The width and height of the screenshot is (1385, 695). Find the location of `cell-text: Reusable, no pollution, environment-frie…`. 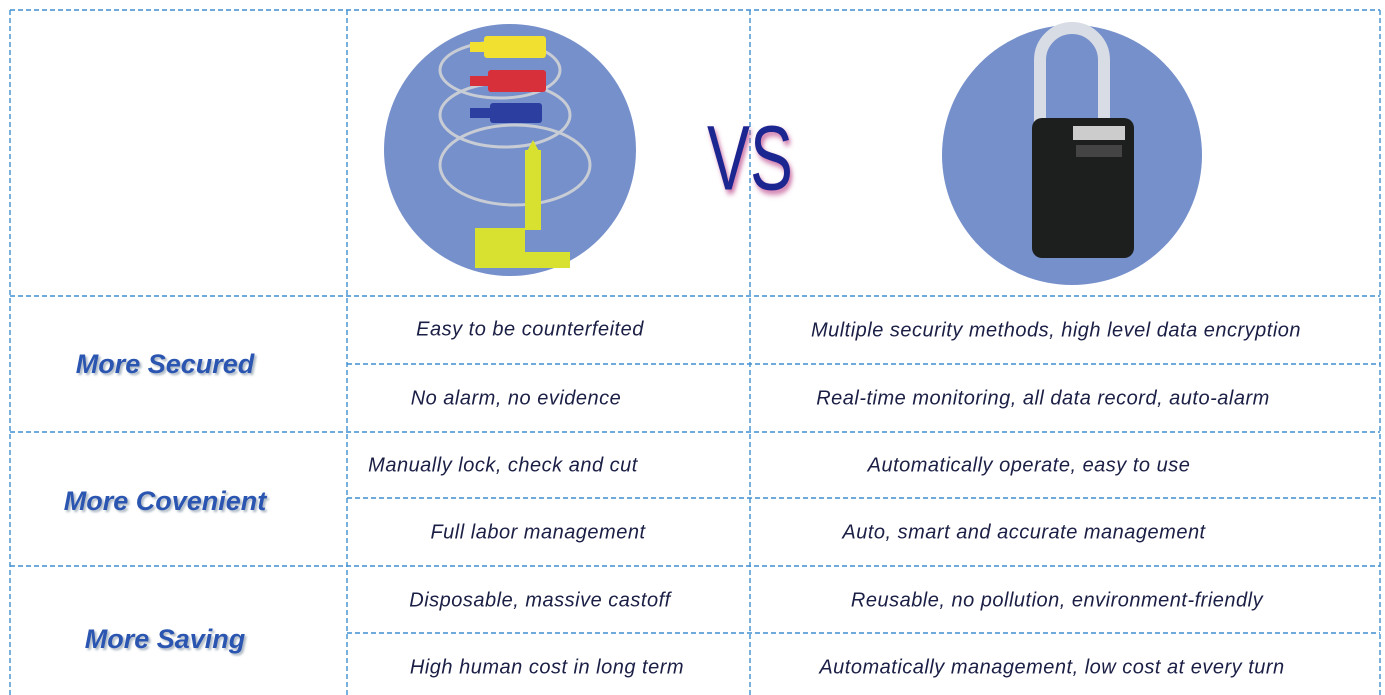

cell-text: Reusable, no pollution, environment-frie… is located at coordinates (1057, 600).